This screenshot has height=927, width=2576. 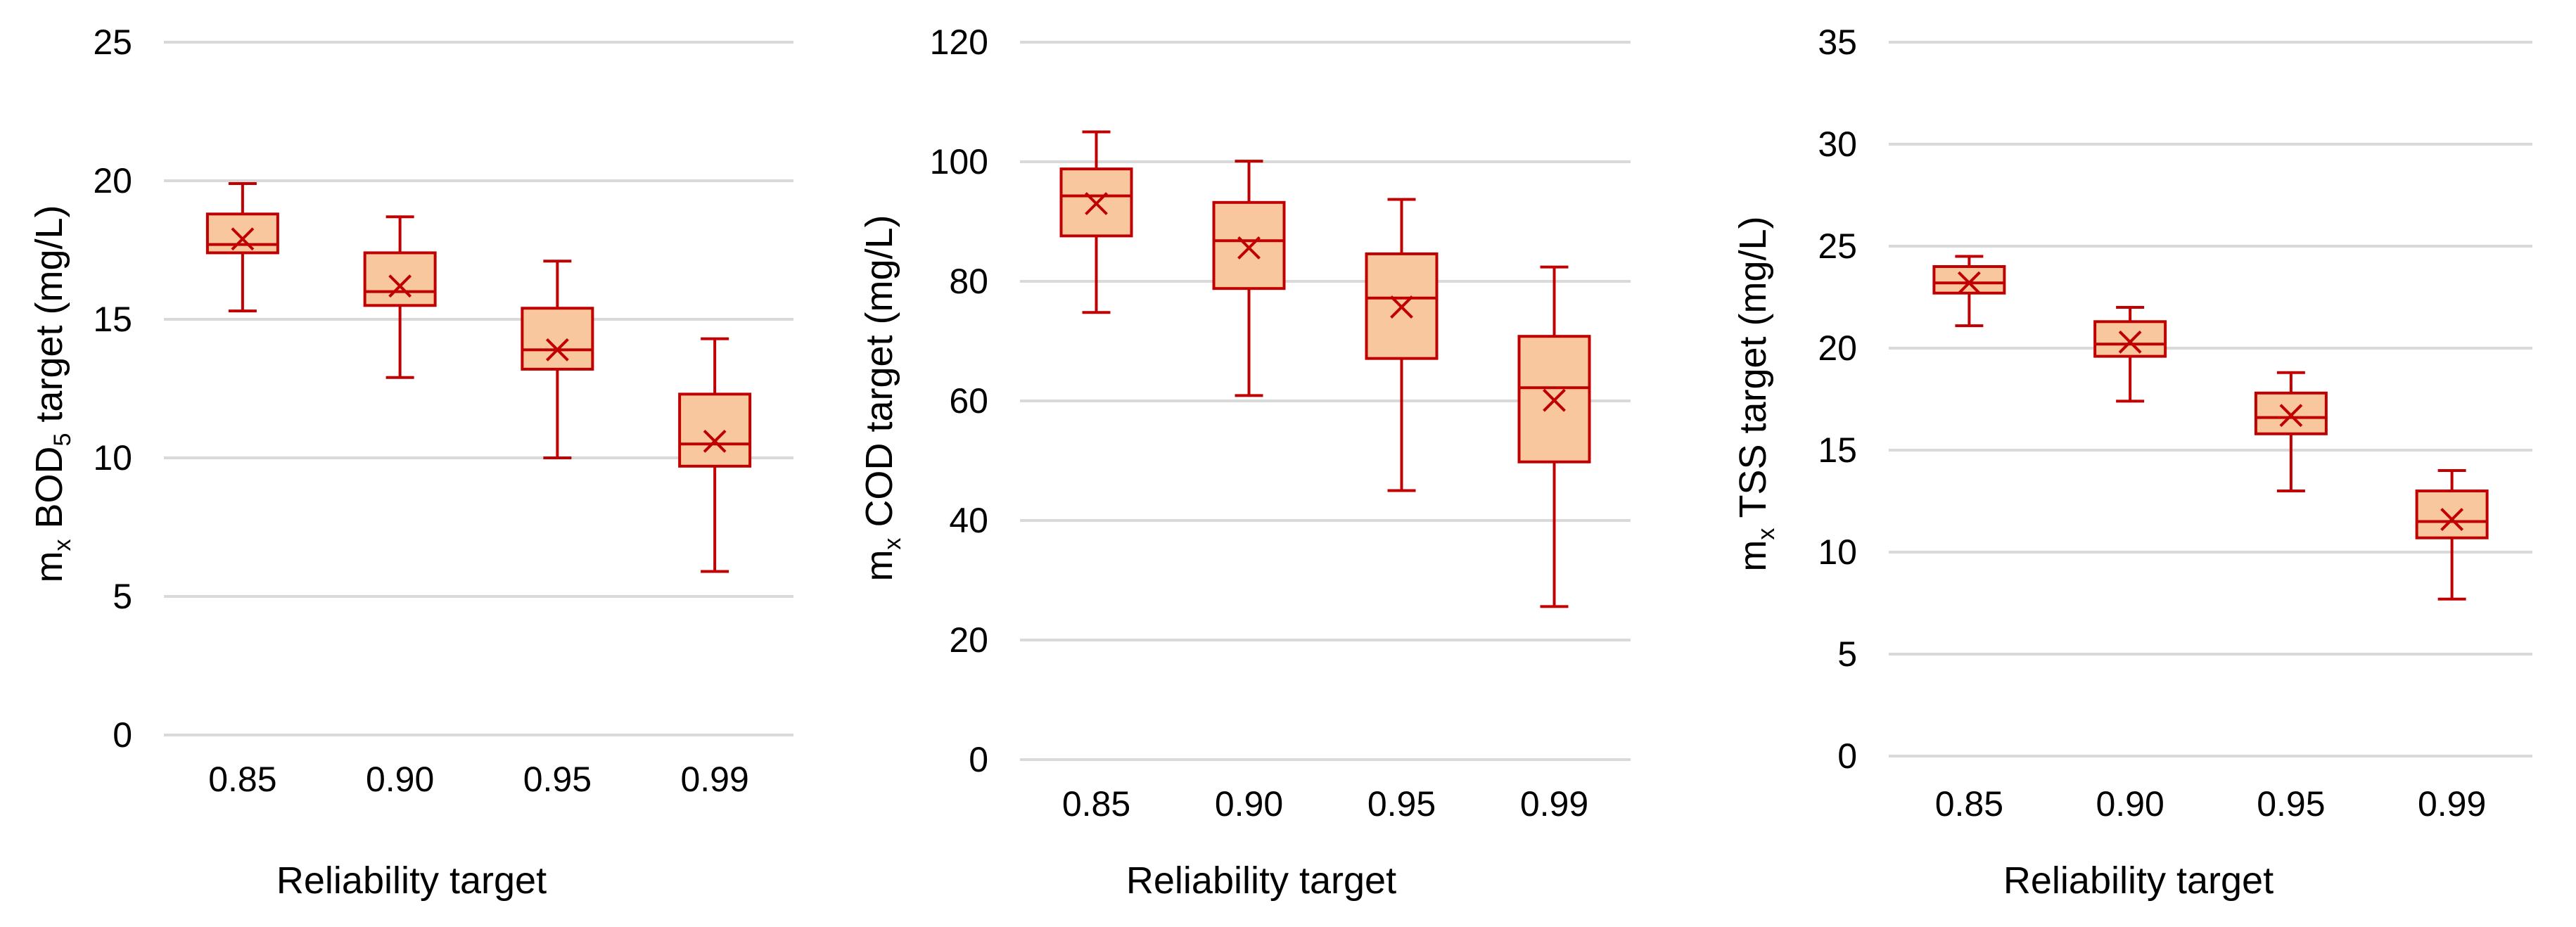 I want to click on tss-y-tick-label: 35, so click(x=1837, y=42).